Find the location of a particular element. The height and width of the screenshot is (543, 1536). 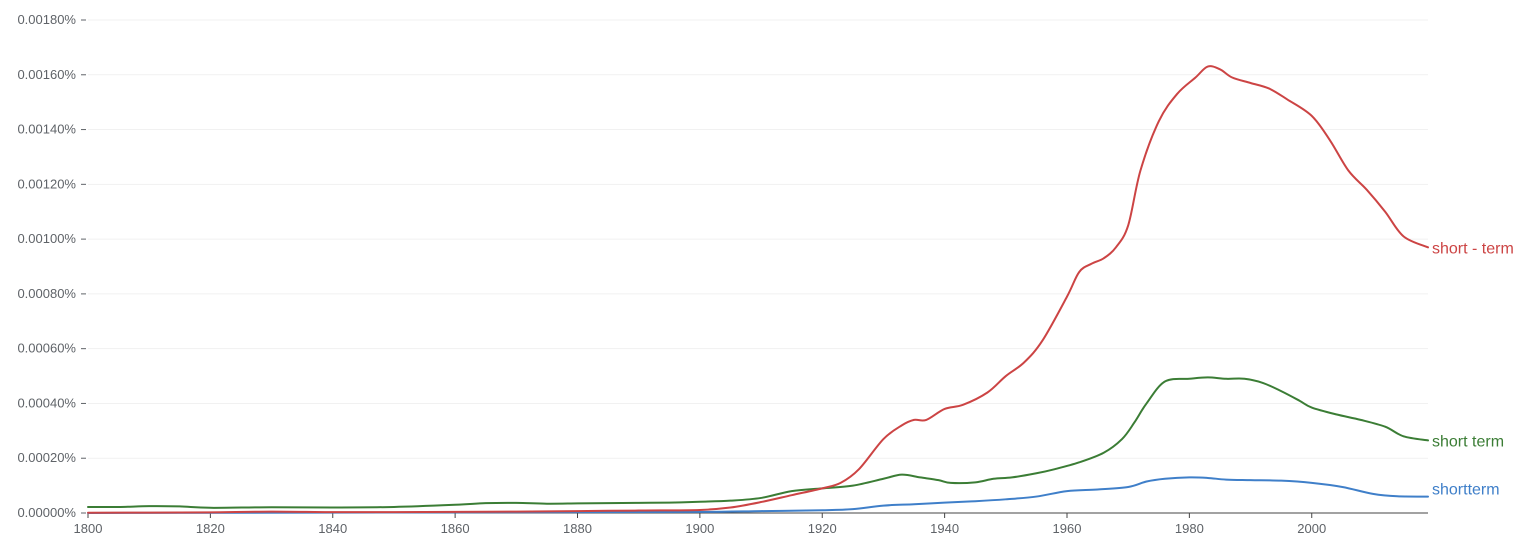

x-tick-label: 2000 is located at coordinates (1311, 528).